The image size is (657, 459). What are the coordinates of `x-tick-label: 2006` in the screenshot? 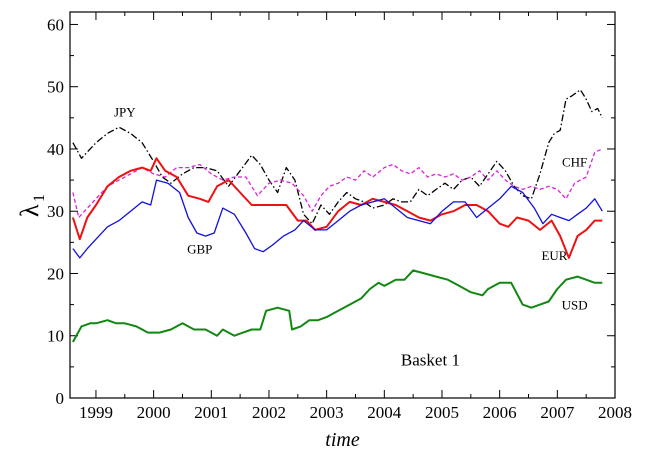 It's located at (500, 412).